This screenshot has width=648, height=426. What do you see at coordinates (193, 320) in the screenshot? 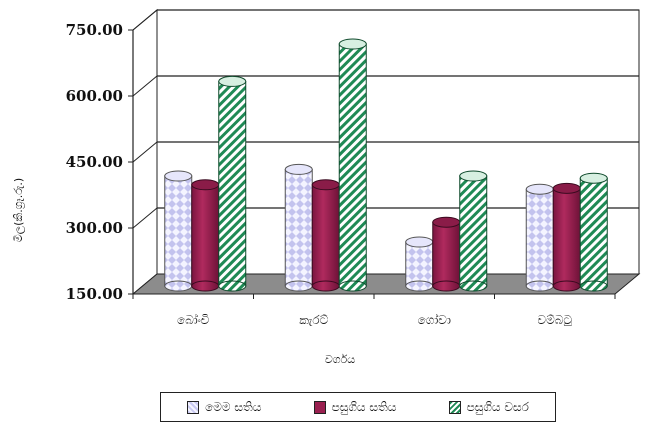
I see `x-tick-label: බෝංචි` at bounding box center [193, 320].